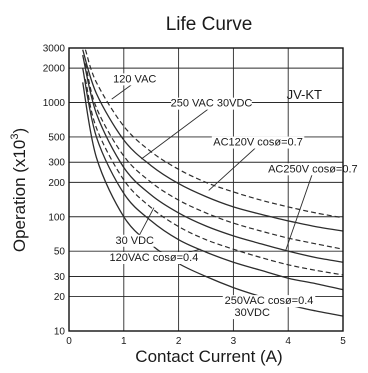  Describe the element at coordinates (60, 297) in the screenshot. I see `y-tick-label: 20` at that location.